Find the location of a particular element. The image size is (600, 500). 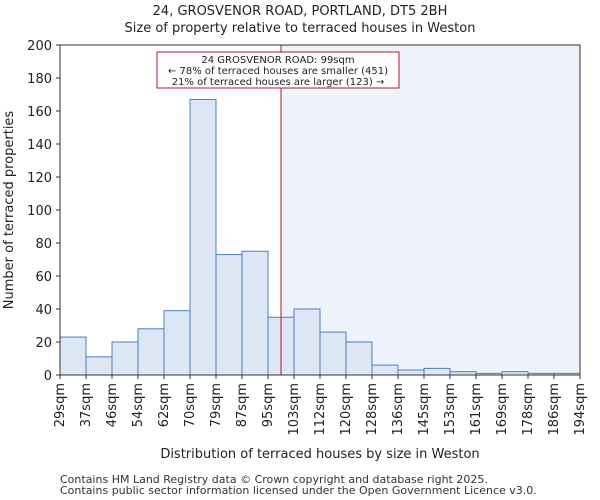

x-tick-label: 95sqm is located at coordinates (268, 405).